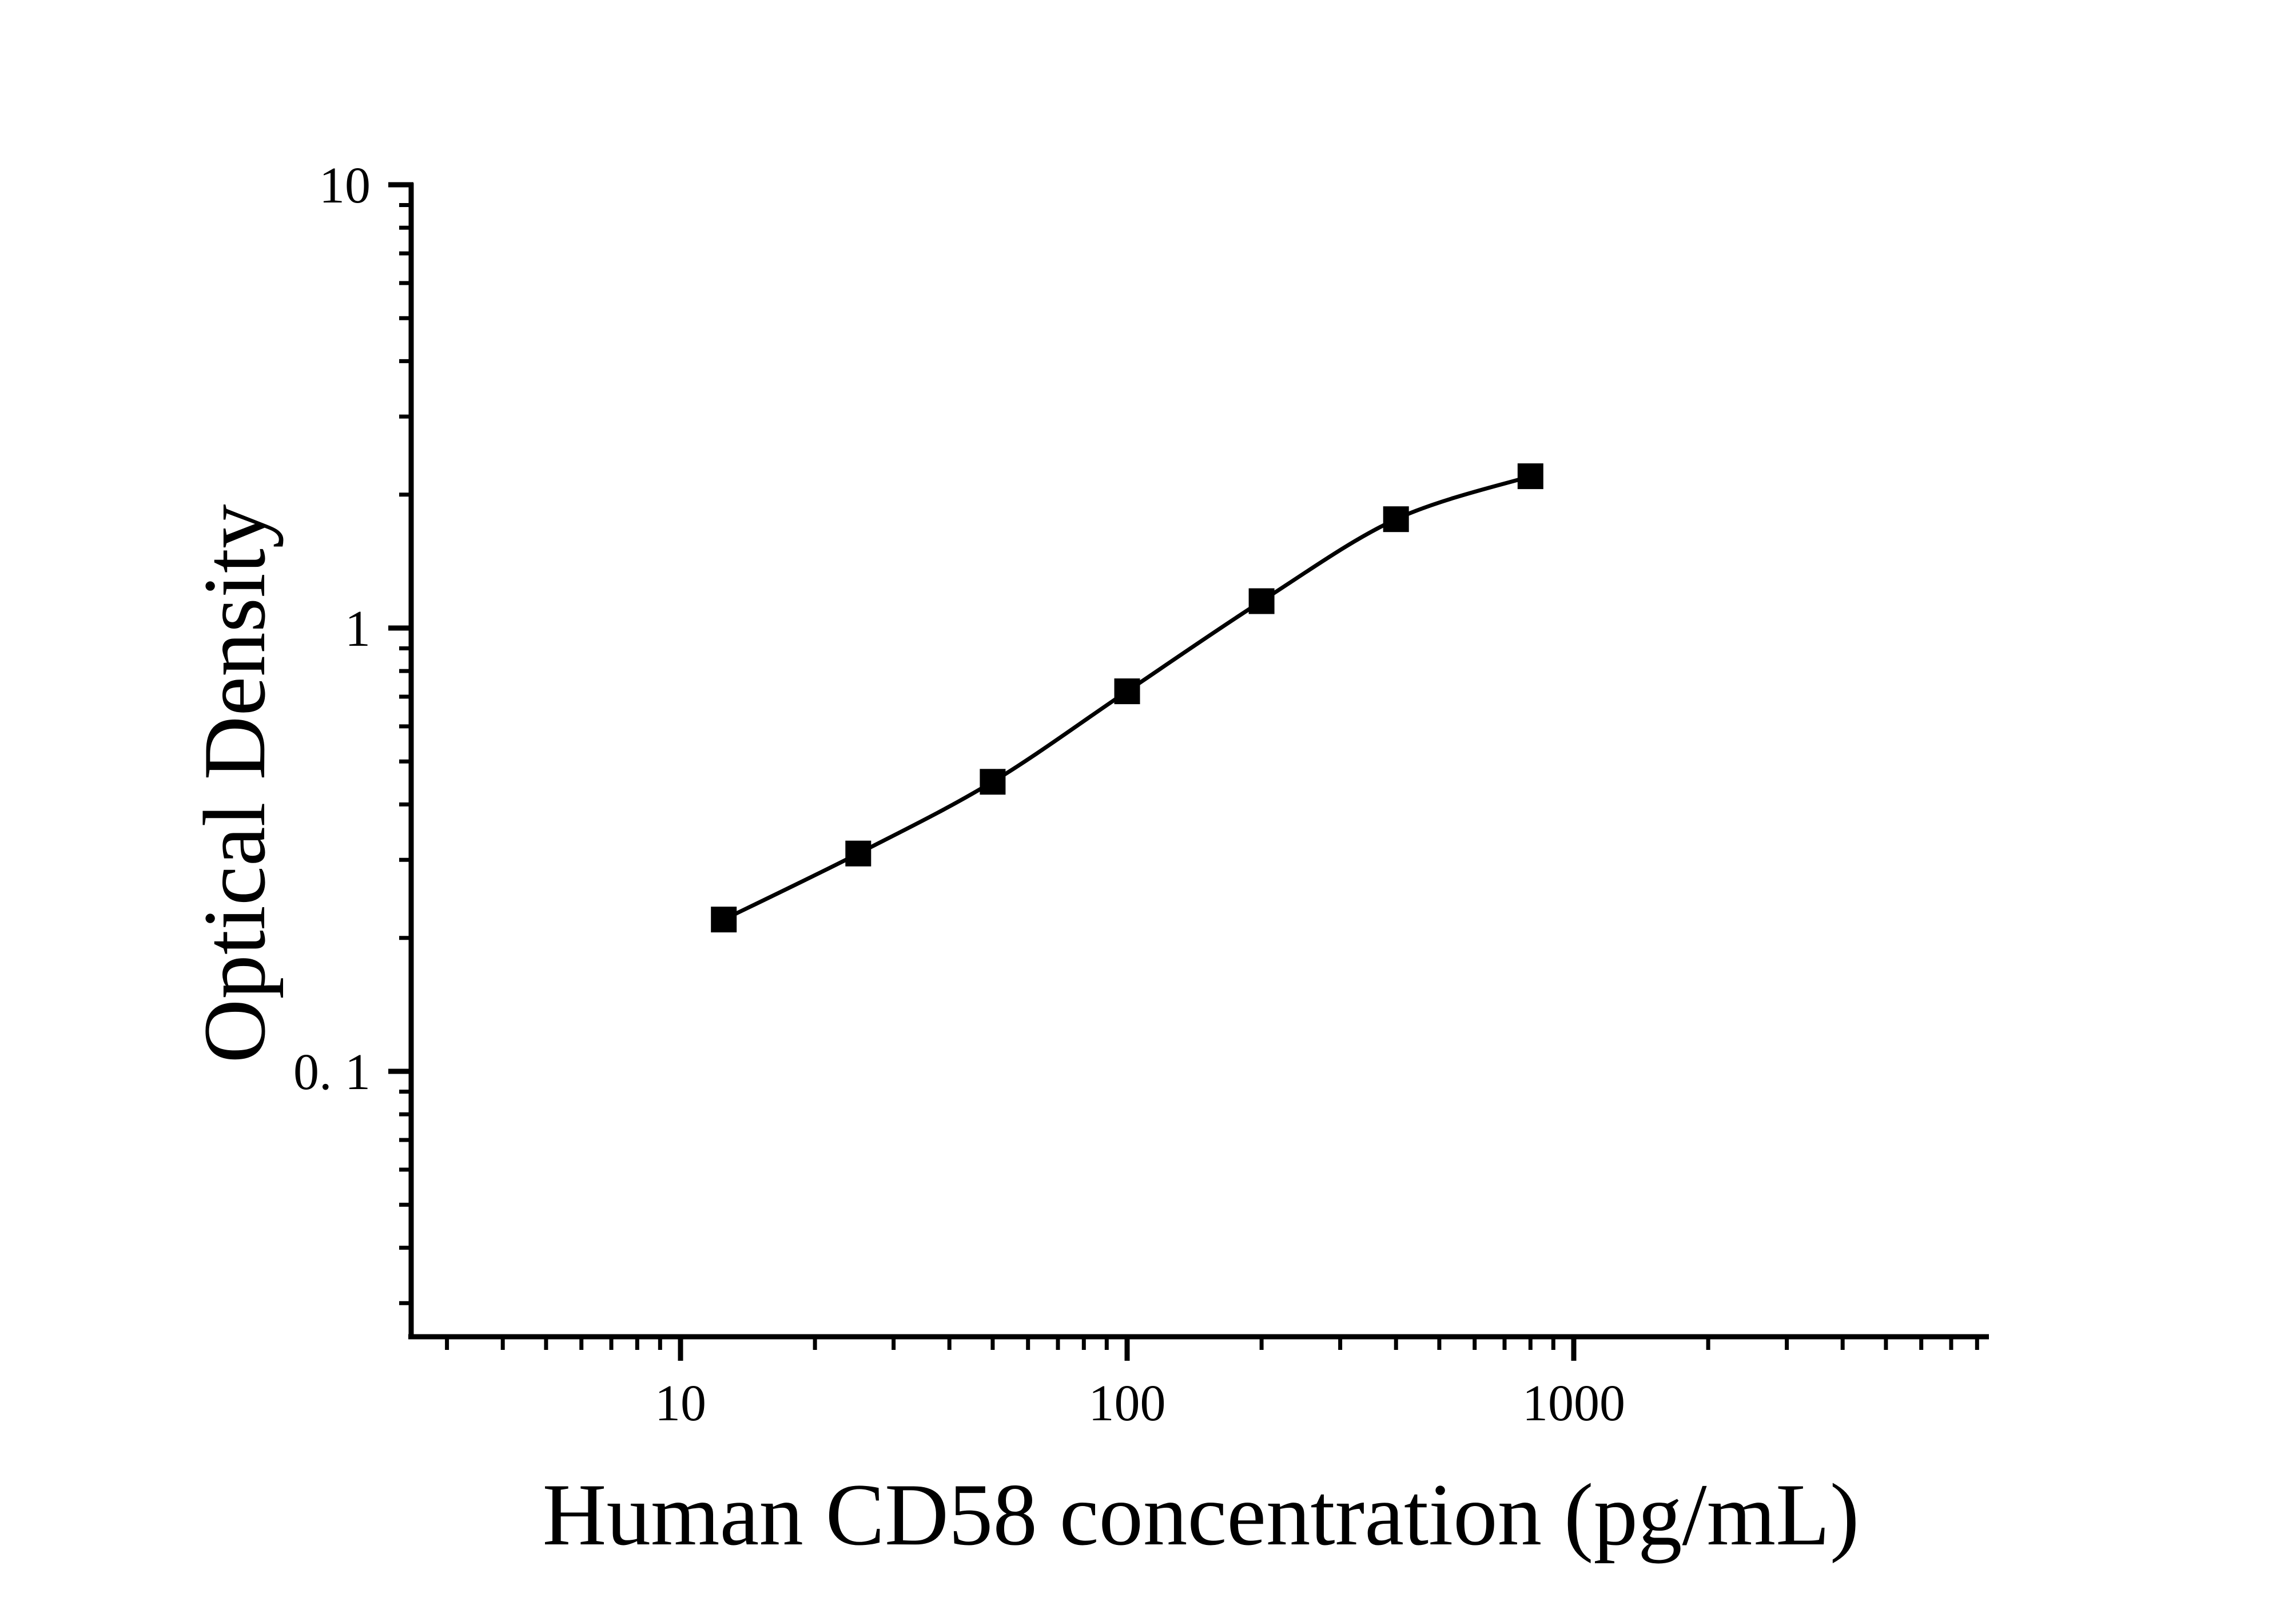  What do you see at coordinates (1573, 1403) in the screenshot?
I see `x-tick-label: 1000` at bounding box center [1573, 1403].